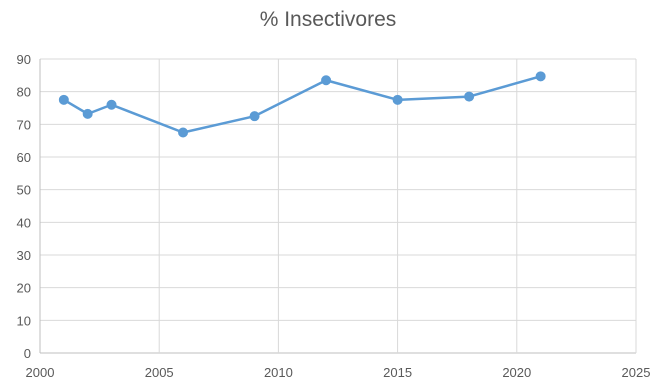 The width and height of the screenshot is (656, 387). What do you see at coordinates (24, 255) in the screenshot?
I see `y-tick-label: 30` at bounding box center [24, 255].